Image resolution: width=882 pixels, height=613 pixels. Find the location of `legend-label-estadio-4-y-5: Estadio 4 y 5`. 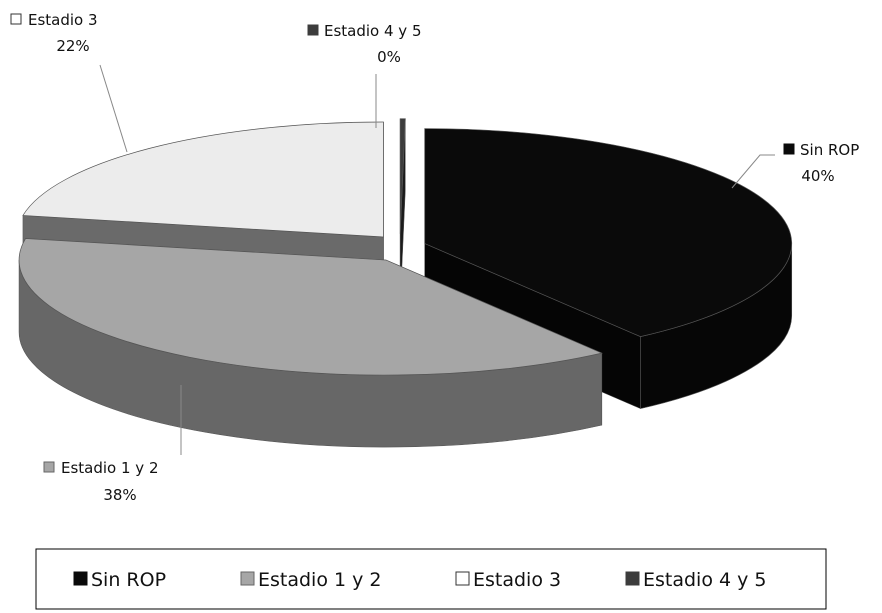

legend-label-estadio-4-y-5: Estadio 4 y 5 is located at coordinates (705, 580).